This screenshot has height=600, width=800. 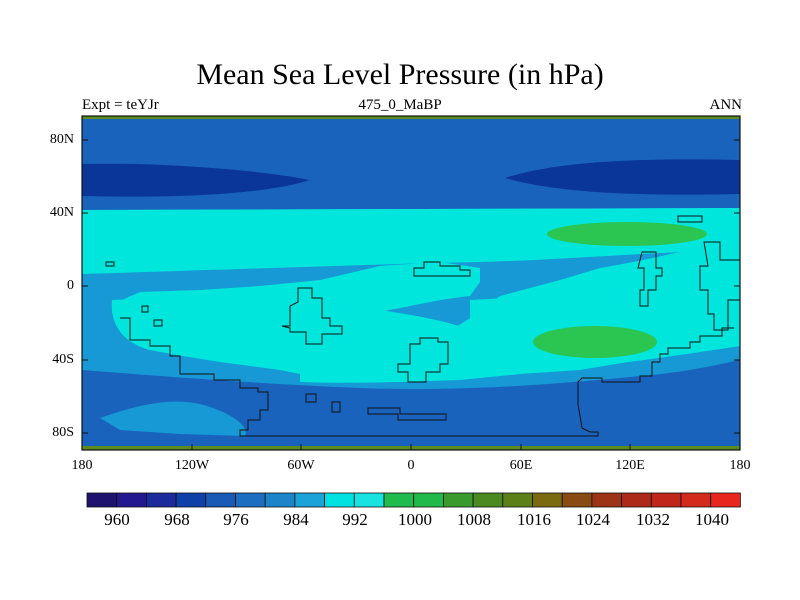 I want to click on north-low-west, so click(x=196, y=180).